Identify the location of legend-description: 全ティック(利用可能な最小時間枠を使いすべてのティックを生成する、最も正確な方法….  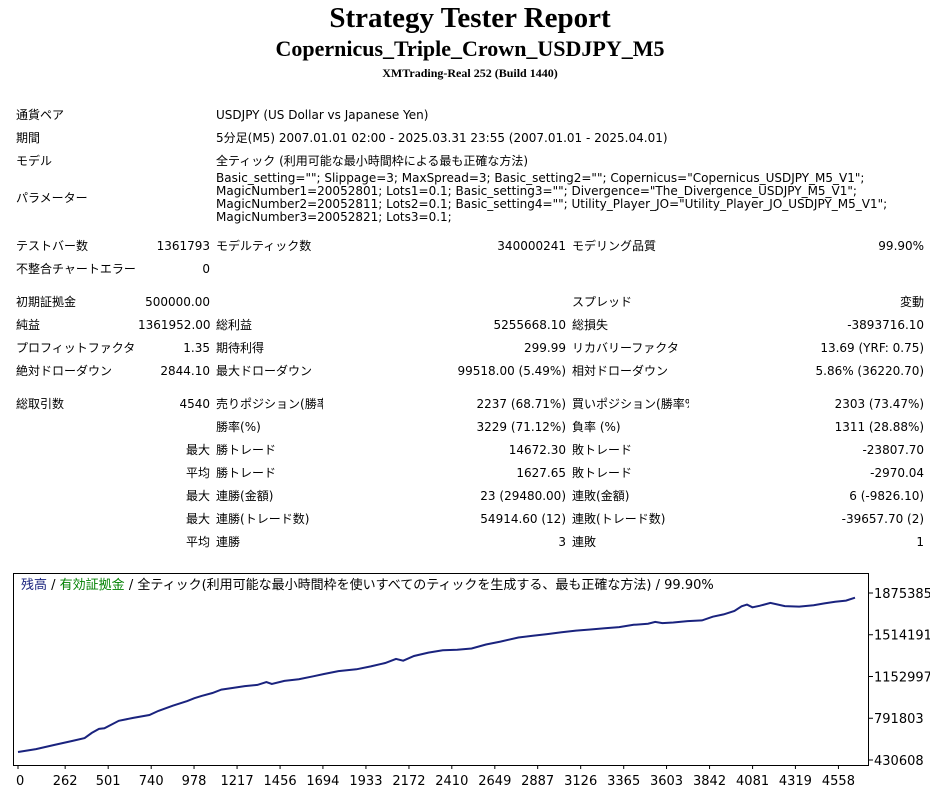
(425, 585).